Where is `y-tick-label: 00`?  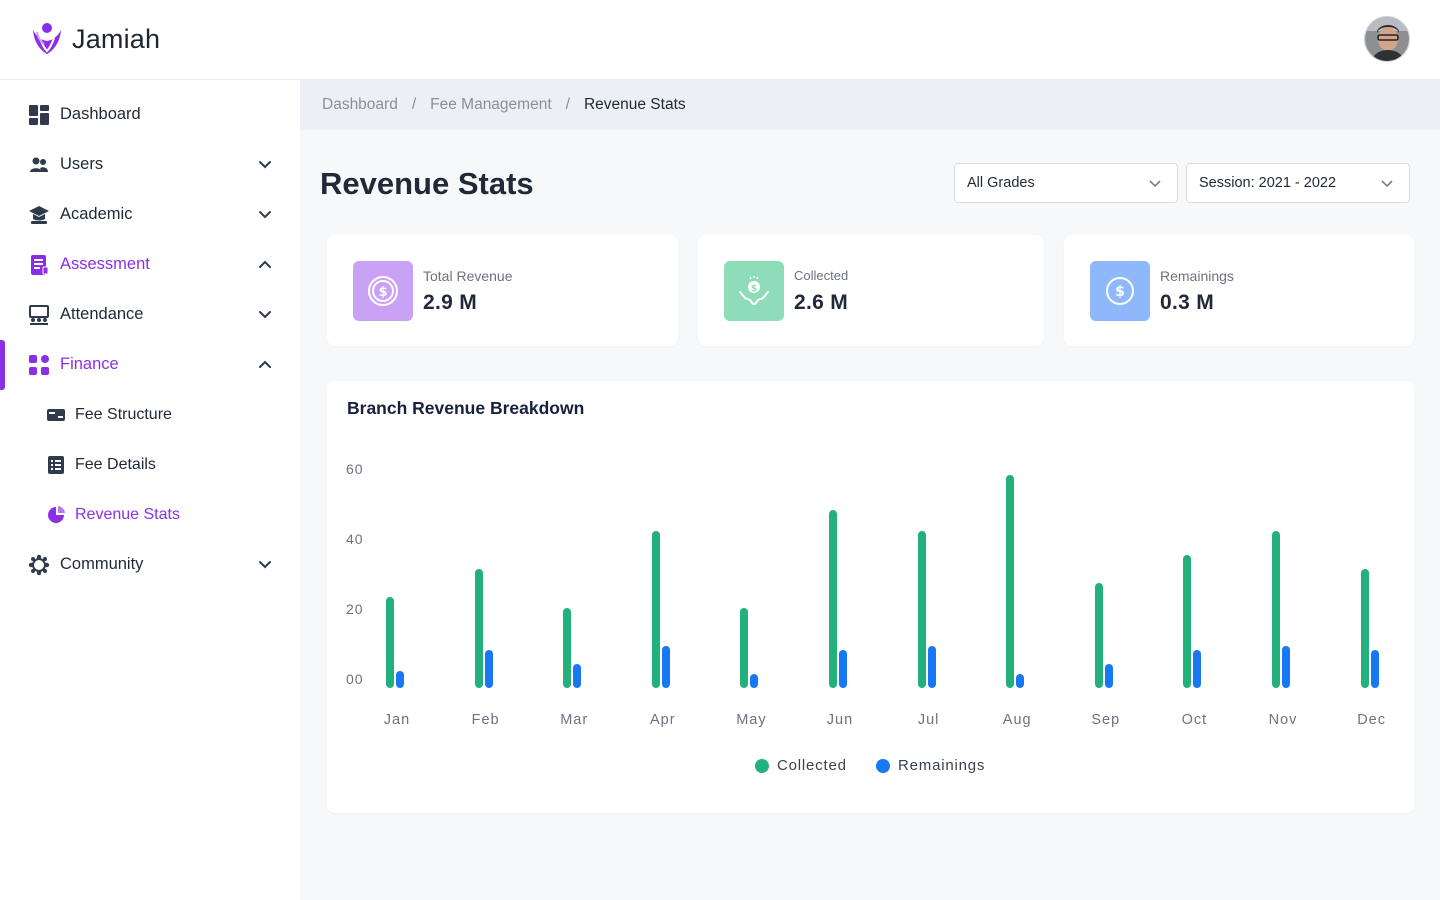
y-tick-label: 00 is located at coordinates (355, 679).